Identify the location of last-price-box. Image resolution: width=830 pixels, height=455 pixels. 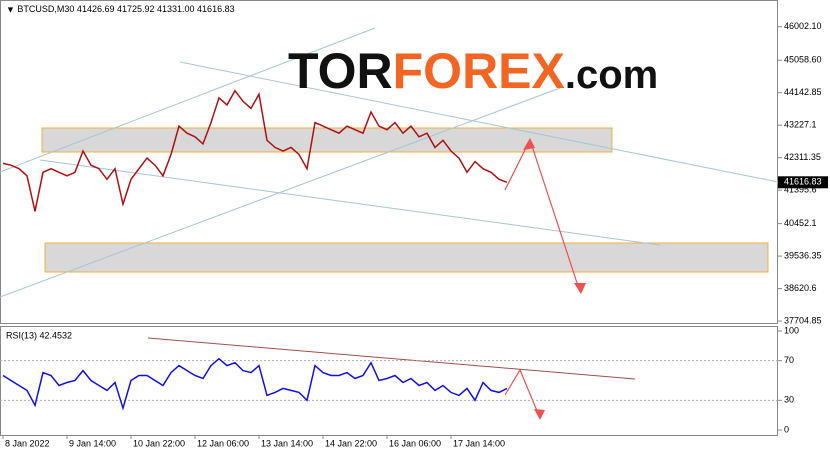
(803, 182).